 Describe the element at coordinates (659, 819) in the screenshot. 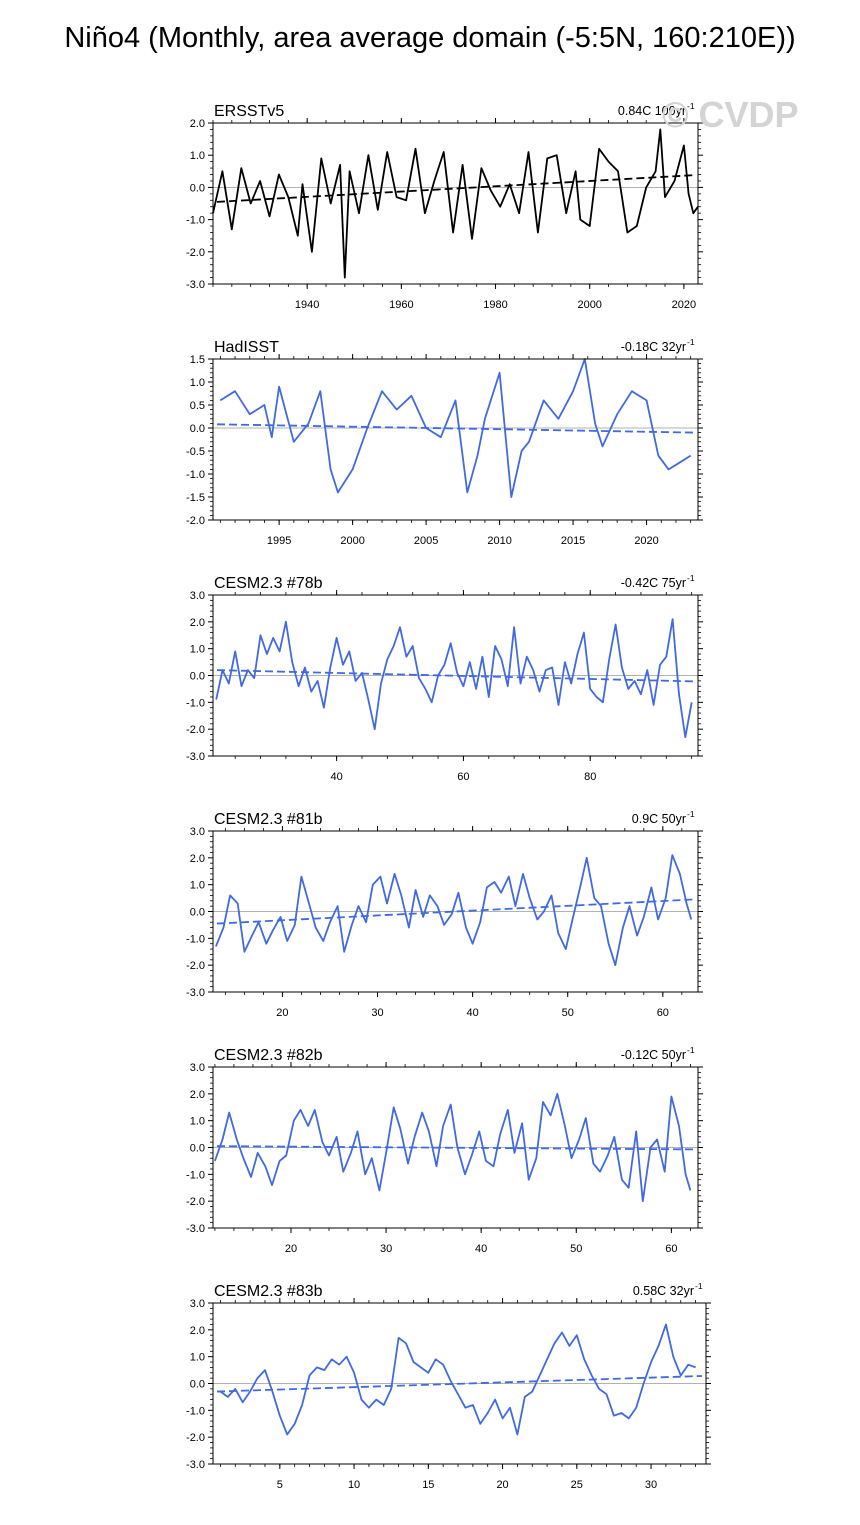

I see `trend-label: 0.9C 50yr` at that location.